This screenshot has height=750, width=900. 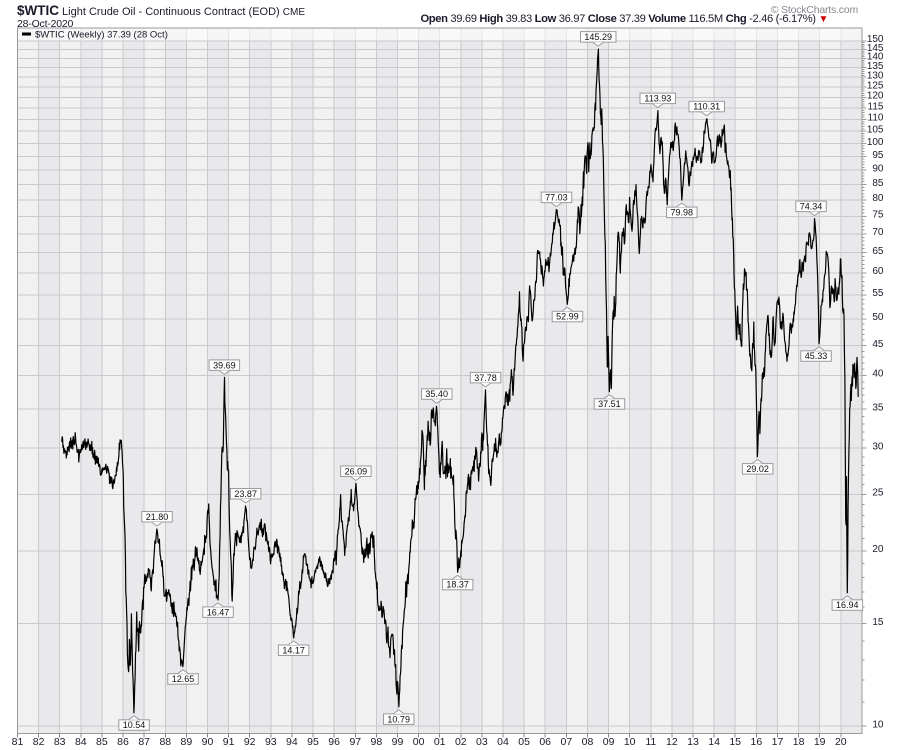 What do you see at coordinates (875, 85) in the screenshot?
I see `svg-text: 125` at bounding box center [875, 85].